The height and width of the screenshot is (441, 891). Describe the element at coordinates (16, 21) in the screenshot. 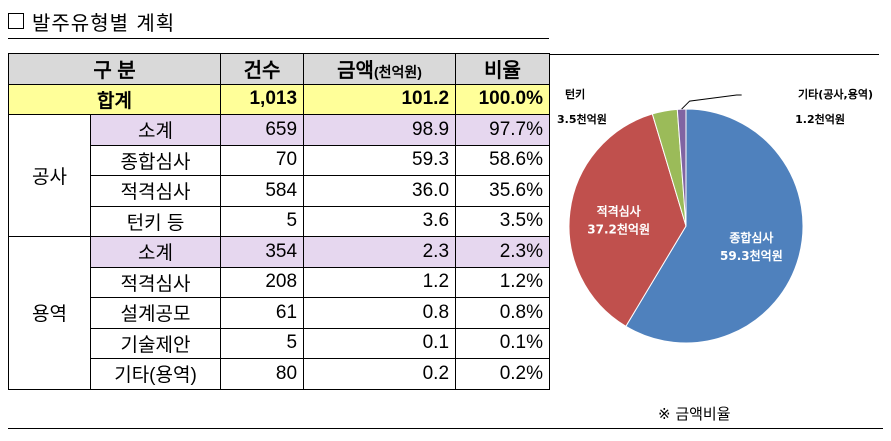

I see `checkbox-icon` at that location.